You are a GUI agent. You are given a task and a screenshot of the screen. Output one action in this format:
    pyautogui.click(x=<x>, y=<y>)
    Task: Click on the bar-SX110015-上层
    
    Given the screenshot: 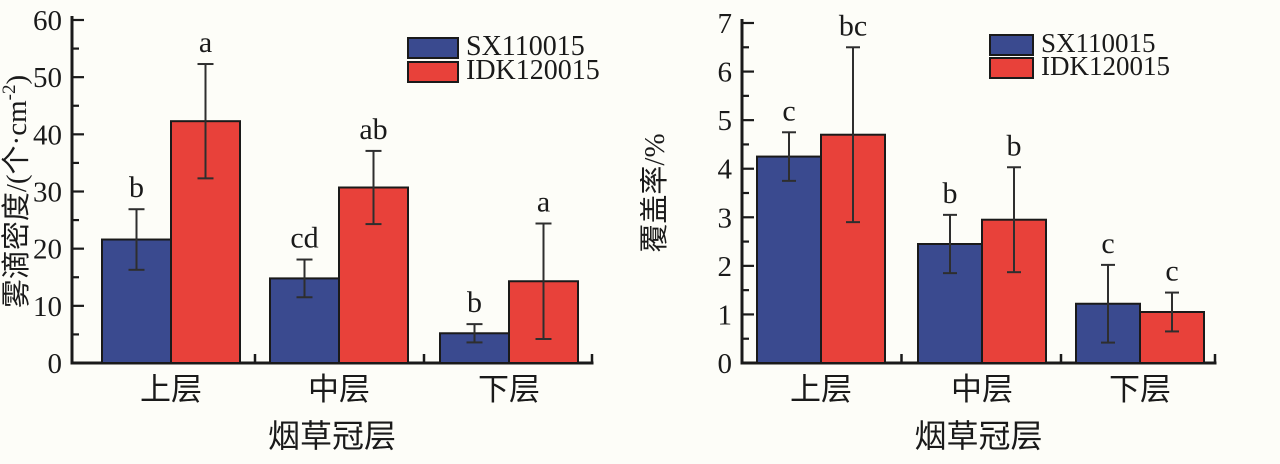 What is the action you would take?
    pyautogui.click(x=789, y=259)
    